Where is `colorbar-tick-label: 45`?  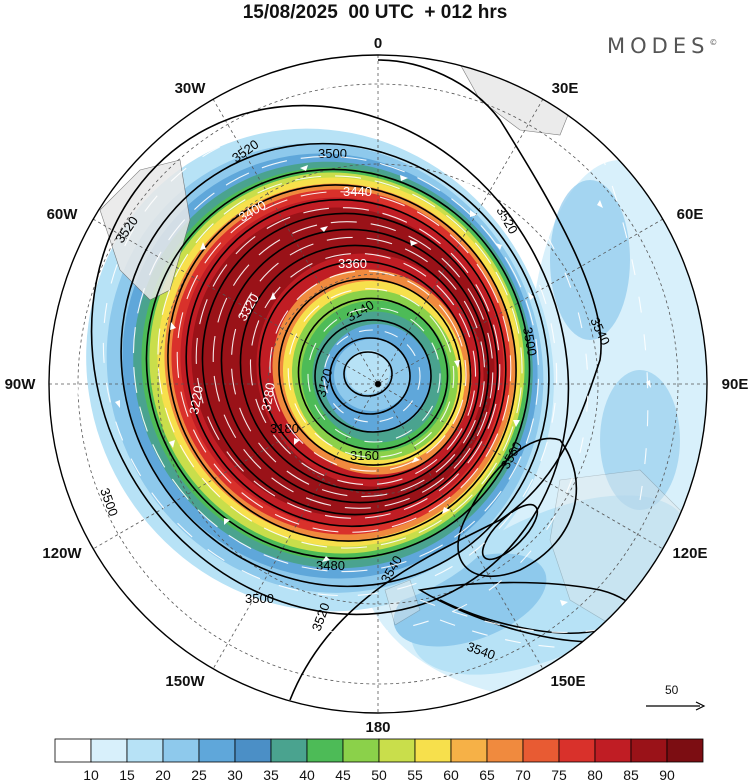 colorbar-tick-label: 45 is located at coordinates (343, 774).